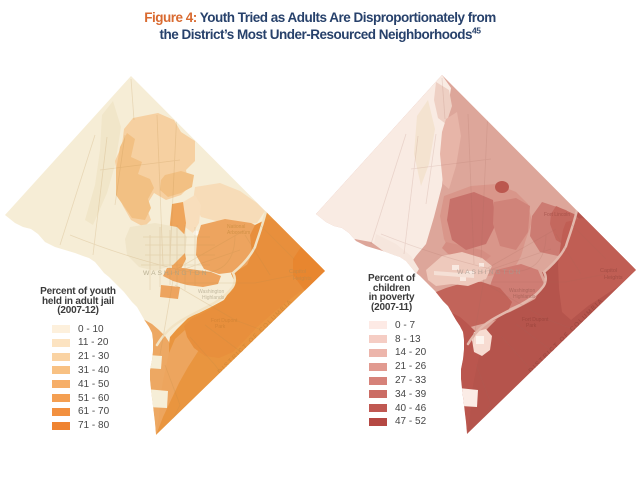 The image size is (640, 483). Describe the element at coordinates (236, 227) in the screenshot. I see `svg-text: National` at that location.